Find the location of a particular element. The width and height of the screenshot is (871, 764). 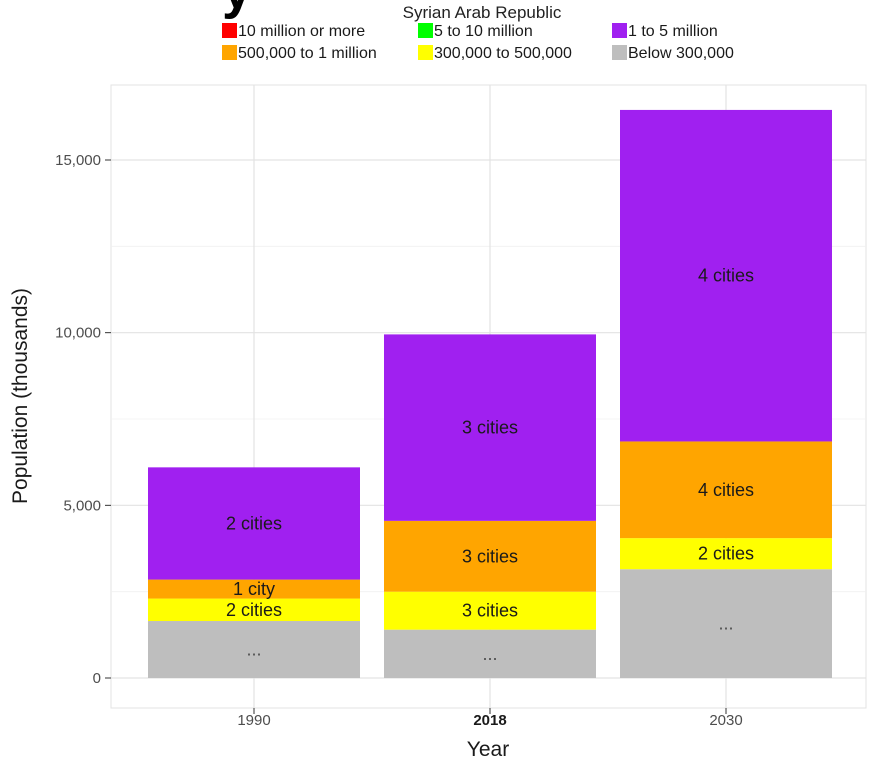

bar-1990-500-000-to-1-million is located at coordinates (254, 589).